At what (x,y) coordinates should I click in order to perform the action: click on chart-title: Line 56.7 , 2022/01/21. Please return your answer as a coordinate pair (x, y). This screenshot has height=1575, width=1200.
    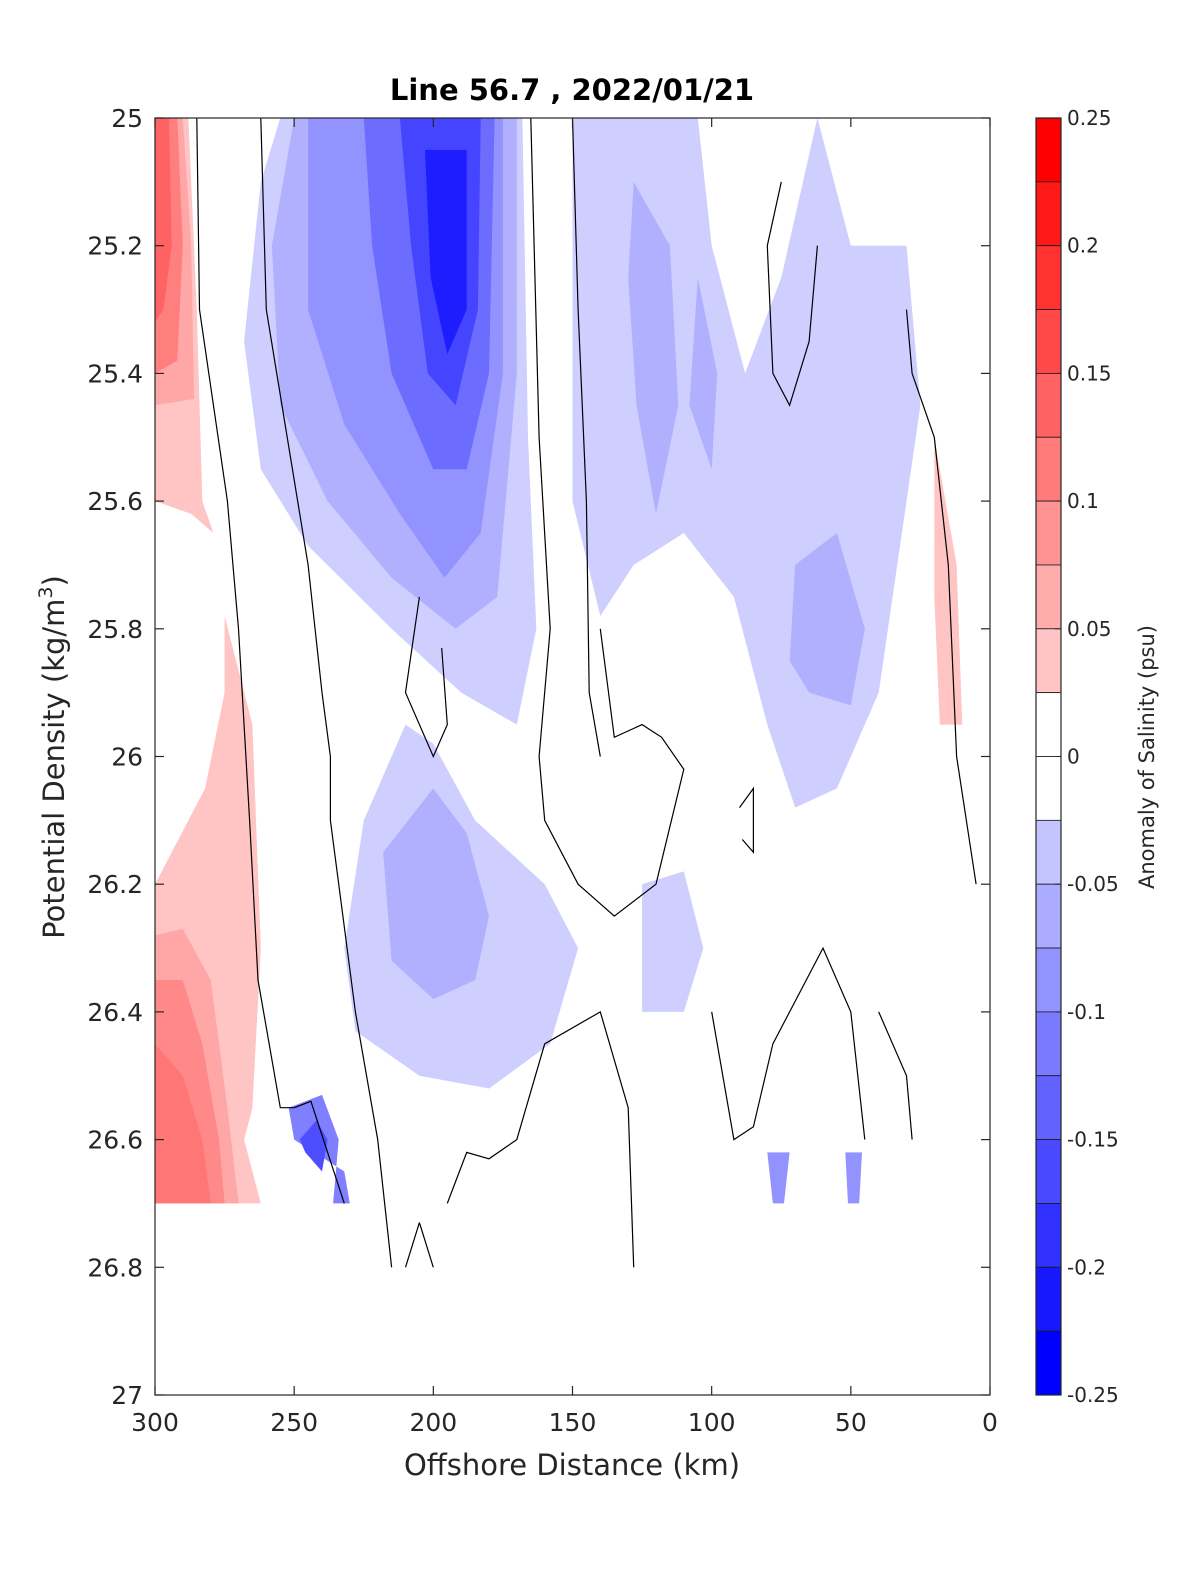
    Looking at the image, I should click on (572, 90).